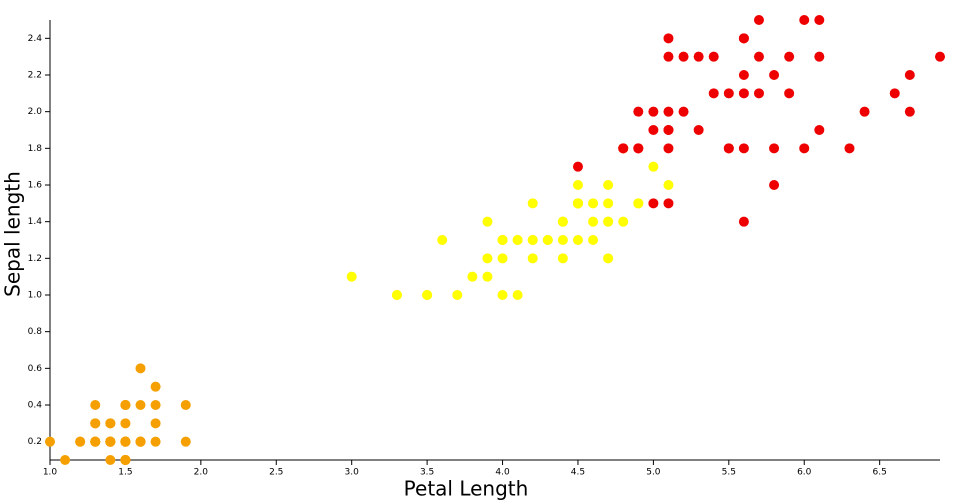 The width and height of the screenshot is (960, 500). I want to click on x-tick-label: 2.5, so click(276, 473).